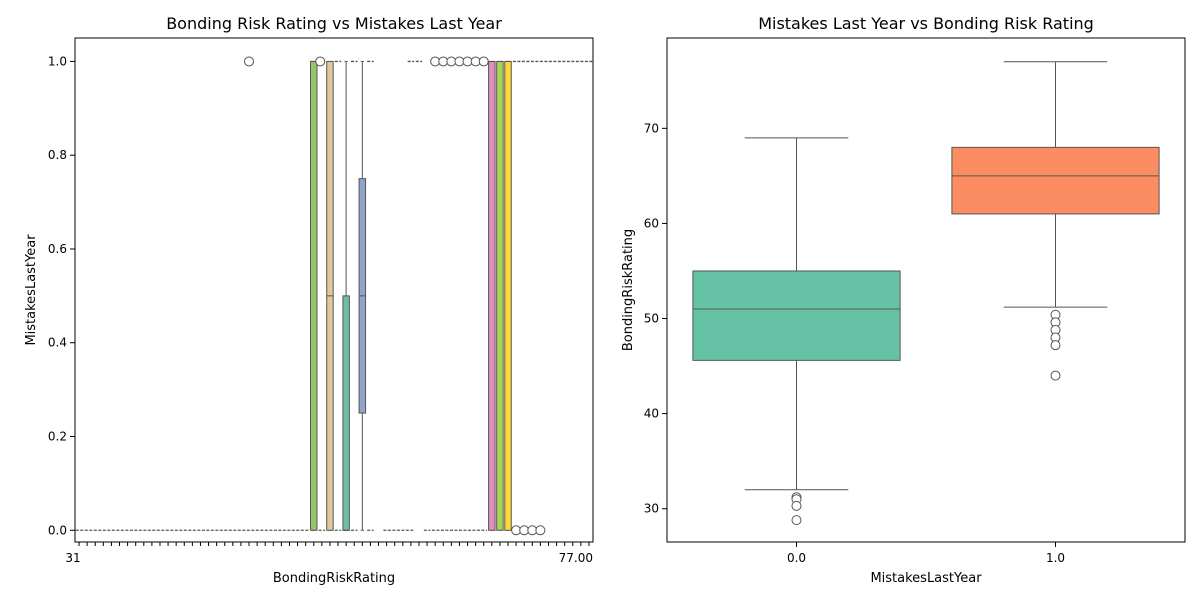 The width and height of the screenshot is (1200, 600). I want to click on right-x-tick-label: 1.0, so click(1055, 558).